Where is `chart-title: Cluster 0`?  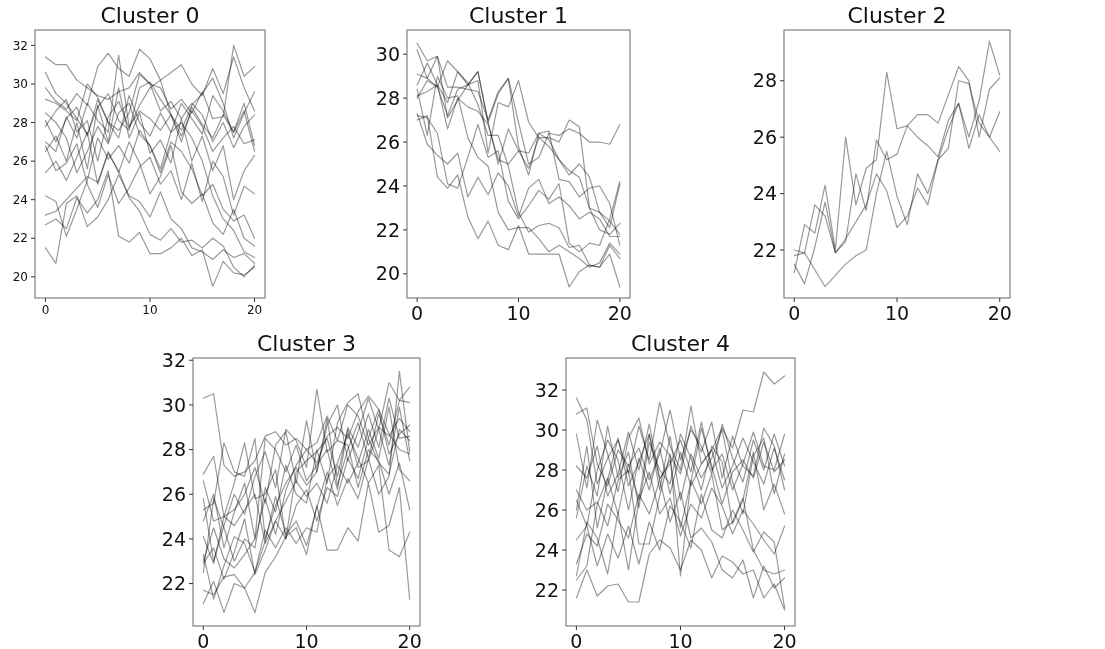 chart-title: Cluster 0 is located at coordinates (150, 15).